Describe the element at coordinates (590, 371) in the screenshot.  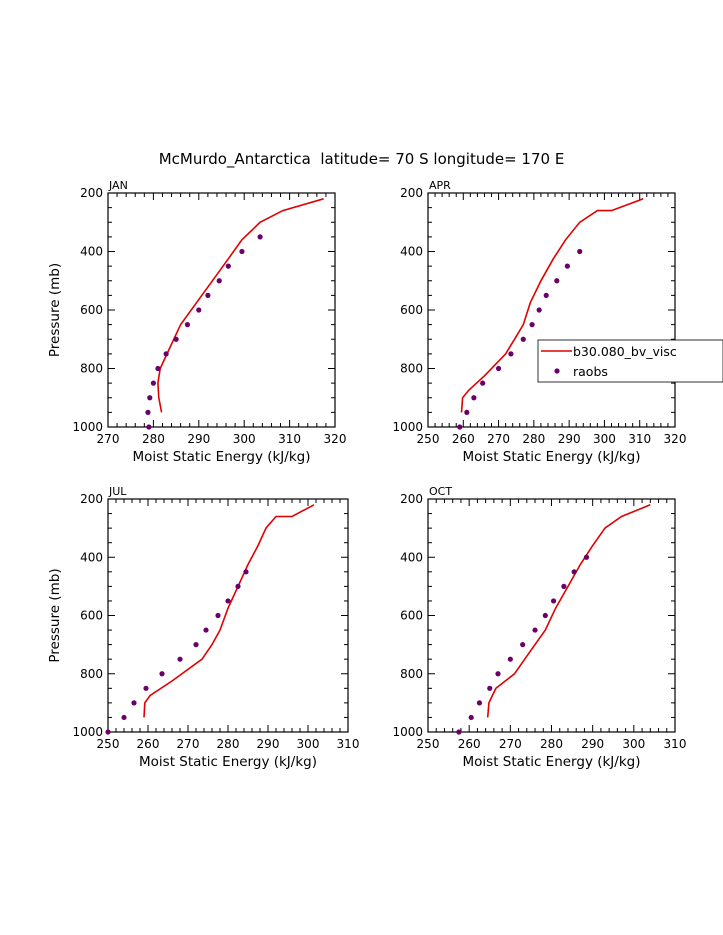
I see `legend-obs-label: raobs` at that location.